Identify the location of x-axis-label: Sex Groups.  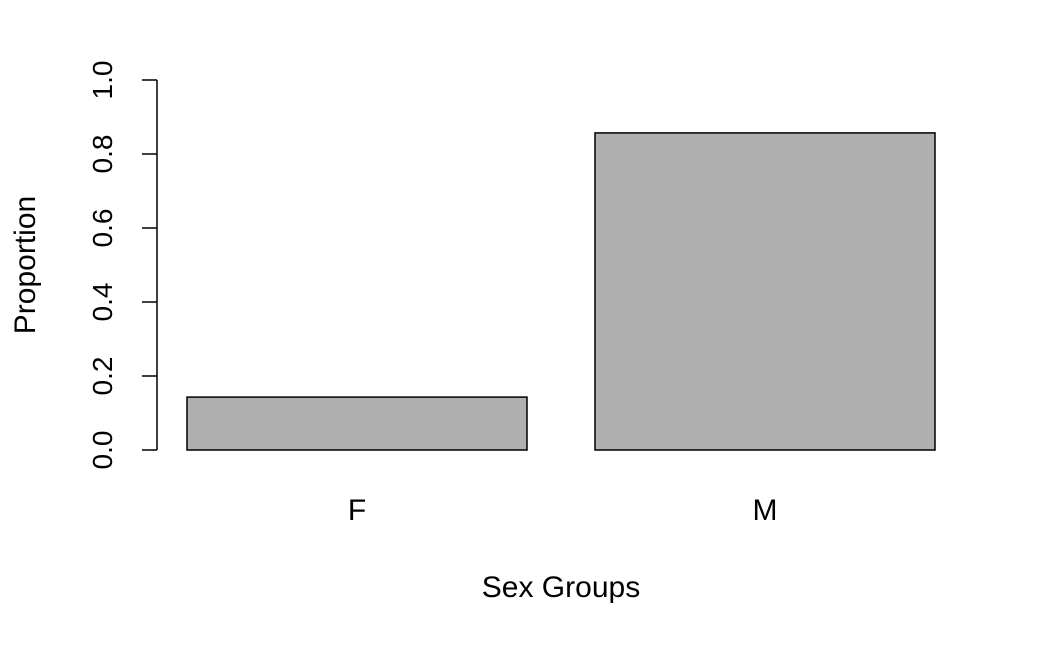
(561, 587).